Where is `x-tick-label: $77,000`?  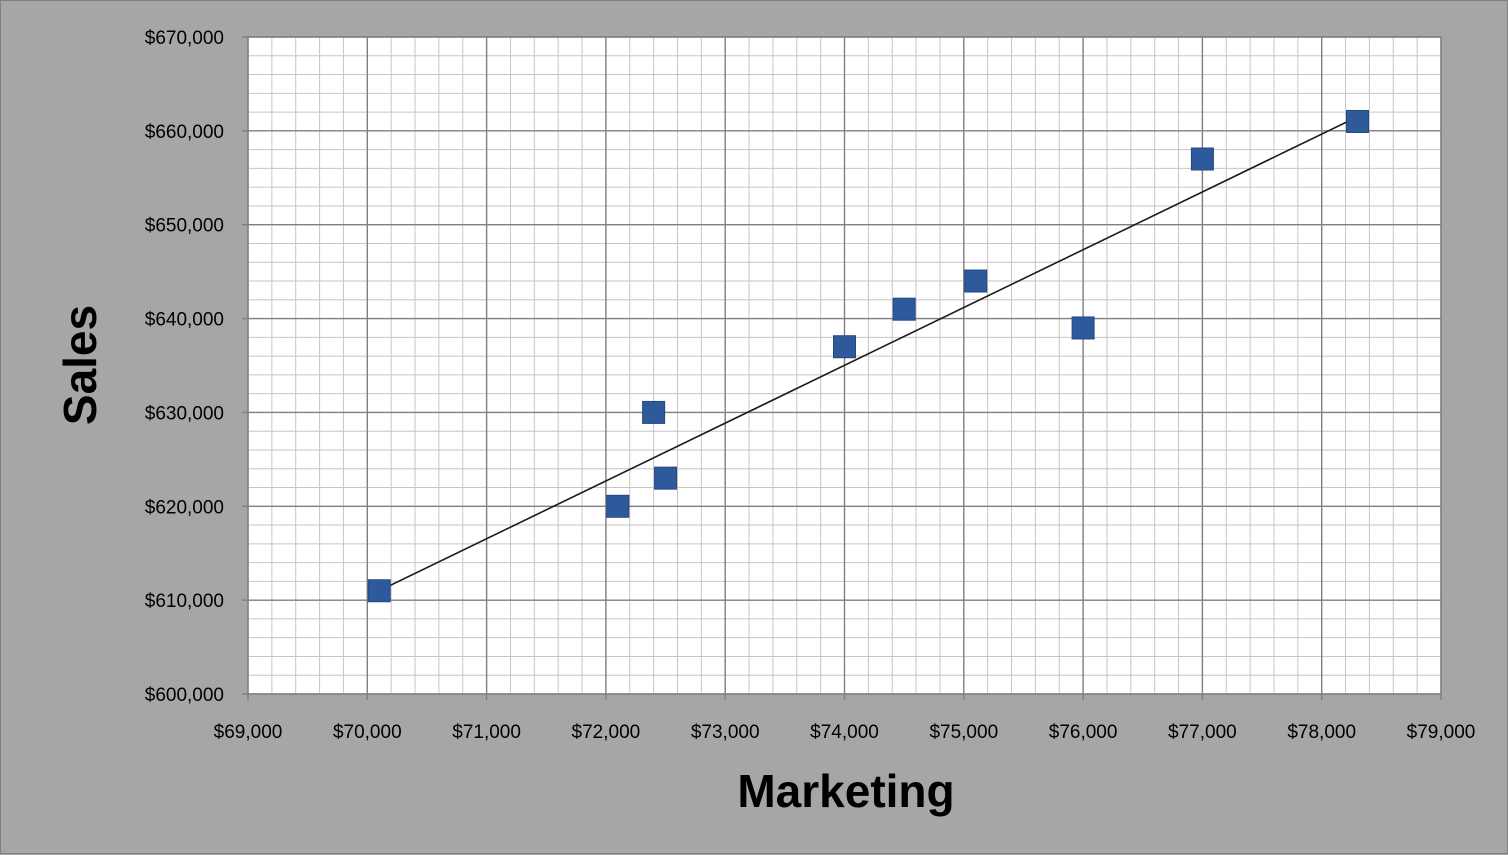 x-tick-label: $77,000 is located at coordinates (1202, 732).